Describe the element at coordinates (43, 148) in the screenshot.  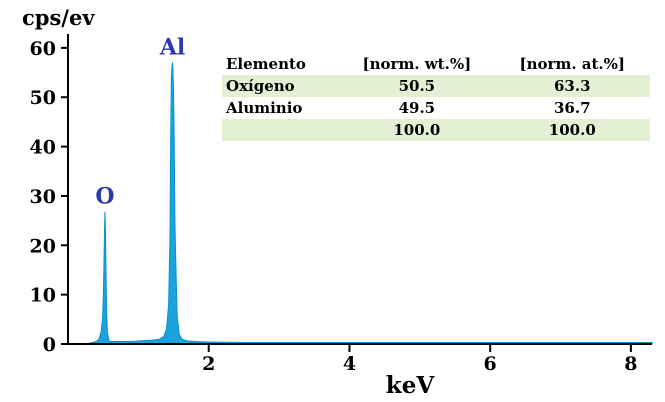
I see `y-tick-label: 40` at that location.